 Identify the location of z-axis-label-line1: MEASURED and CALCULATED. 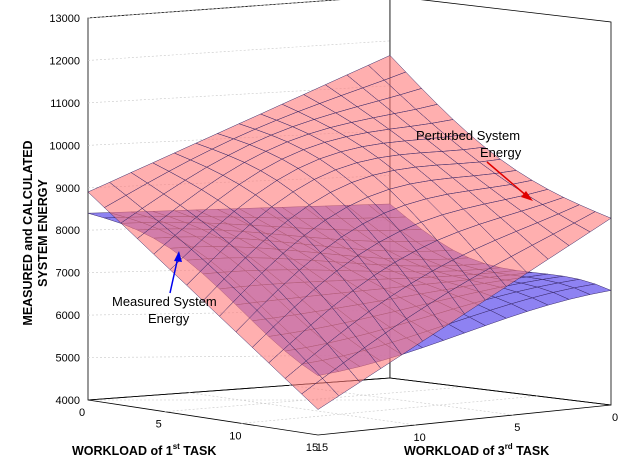
(28, 232).